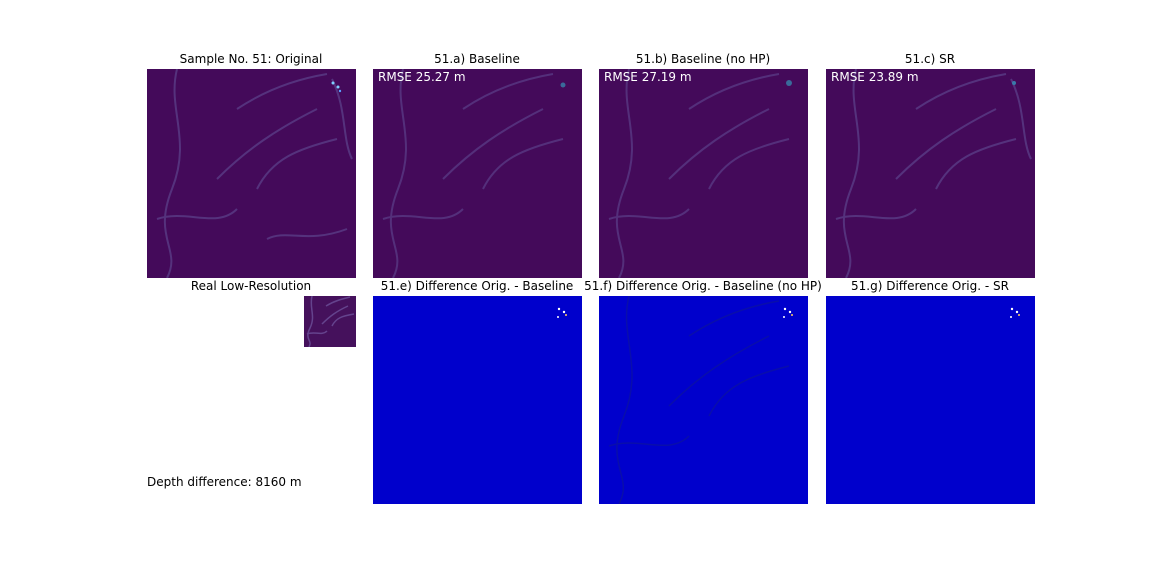 This screenshot has width=1152, height=576. I want to click on title-sr: 51.c) SR, so click(930, 59).